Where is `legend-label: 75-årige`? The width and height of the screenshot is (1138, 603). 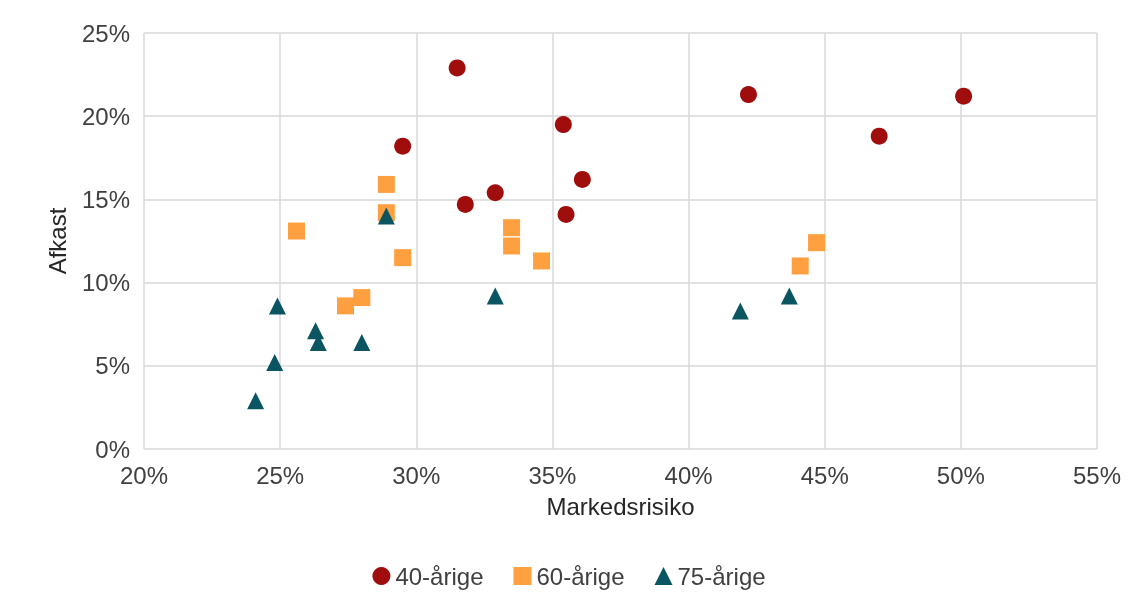 legend-label: 75-årige is located at coordinates (721, 576).